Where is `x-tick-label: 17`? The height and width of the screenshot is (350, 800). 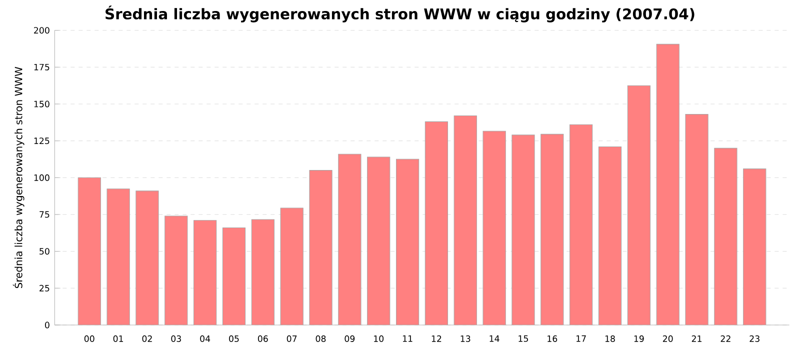
x-tick-label: 17 is located at coordinates (581, 338).